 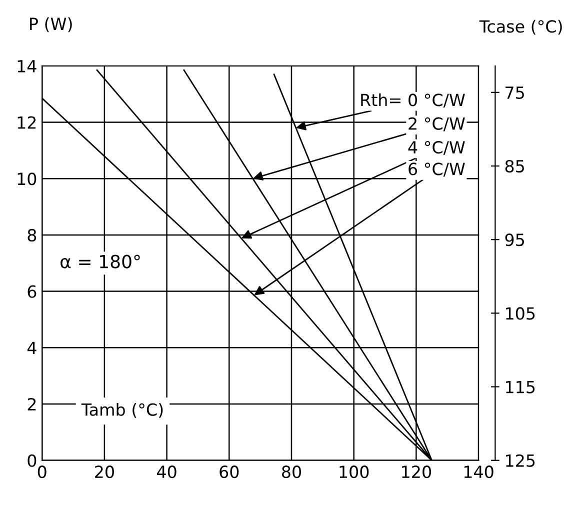 What do you see at coordinates (436, 147) in the screenshot?
I see `annotation: 4 °C/W` at bounding box center [436, 147].